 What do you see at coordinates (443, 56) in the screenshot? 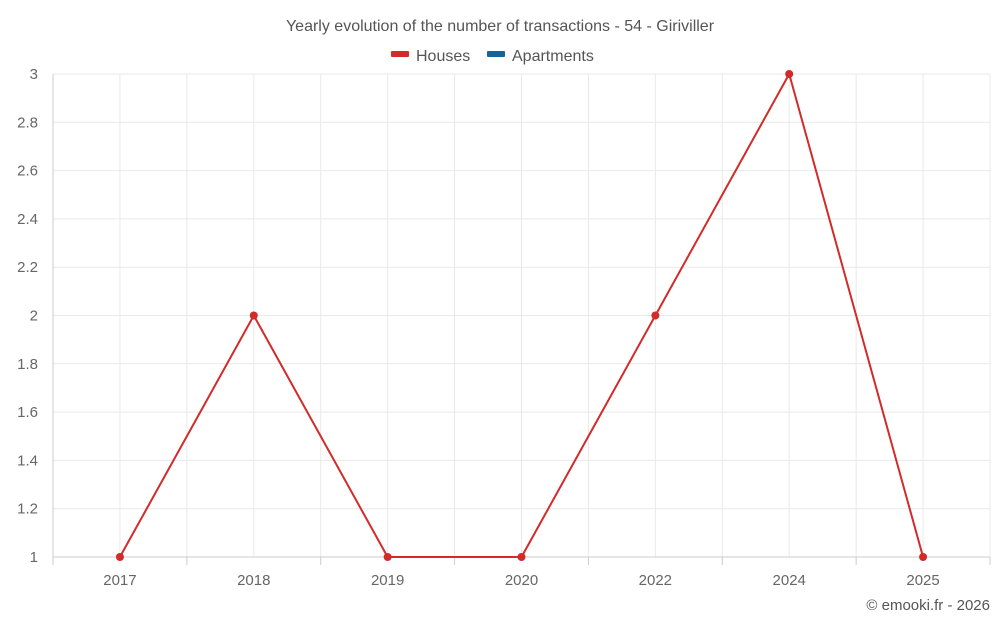
I see `legend-label-houses: Houses` at bounding box center [443, 56].